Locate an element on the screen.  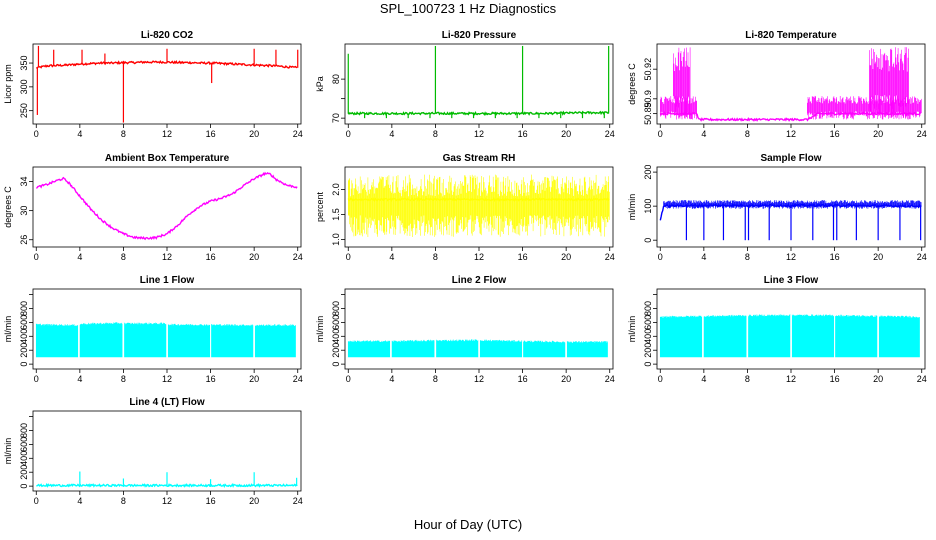
panel-9-xtick-label-4: 12 is located at coordinates (791, 379).